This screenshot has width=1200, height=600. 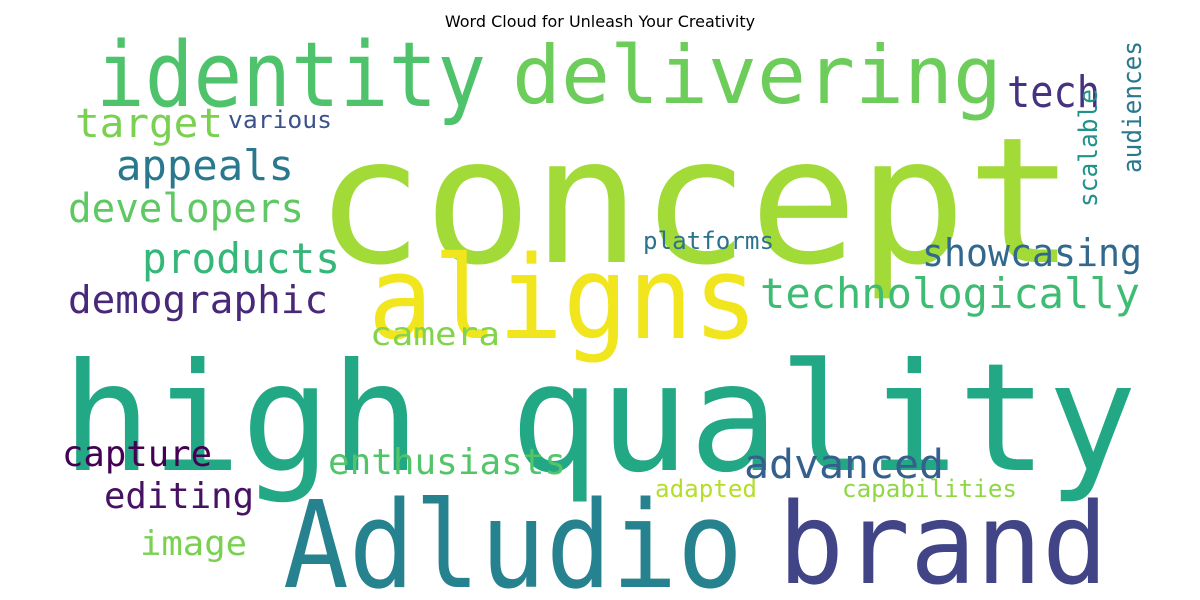 What do you see at coordinates (513, 538) in the screenshot?
I see `word-adludio: Adludio` at bounding box center [513, 538].